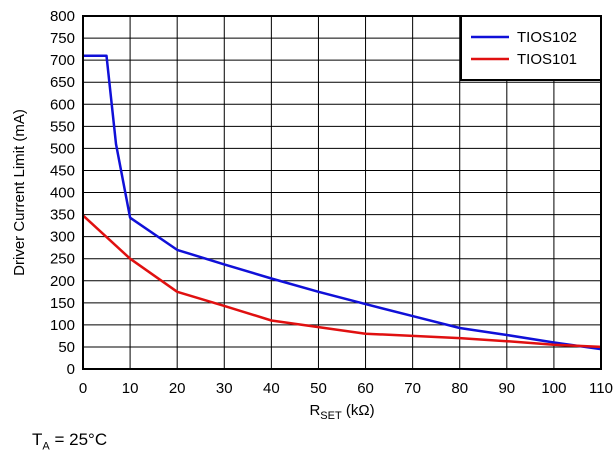 The image size is (616, 458). I want to click on y-tick-label: 400, so click(62, 193).